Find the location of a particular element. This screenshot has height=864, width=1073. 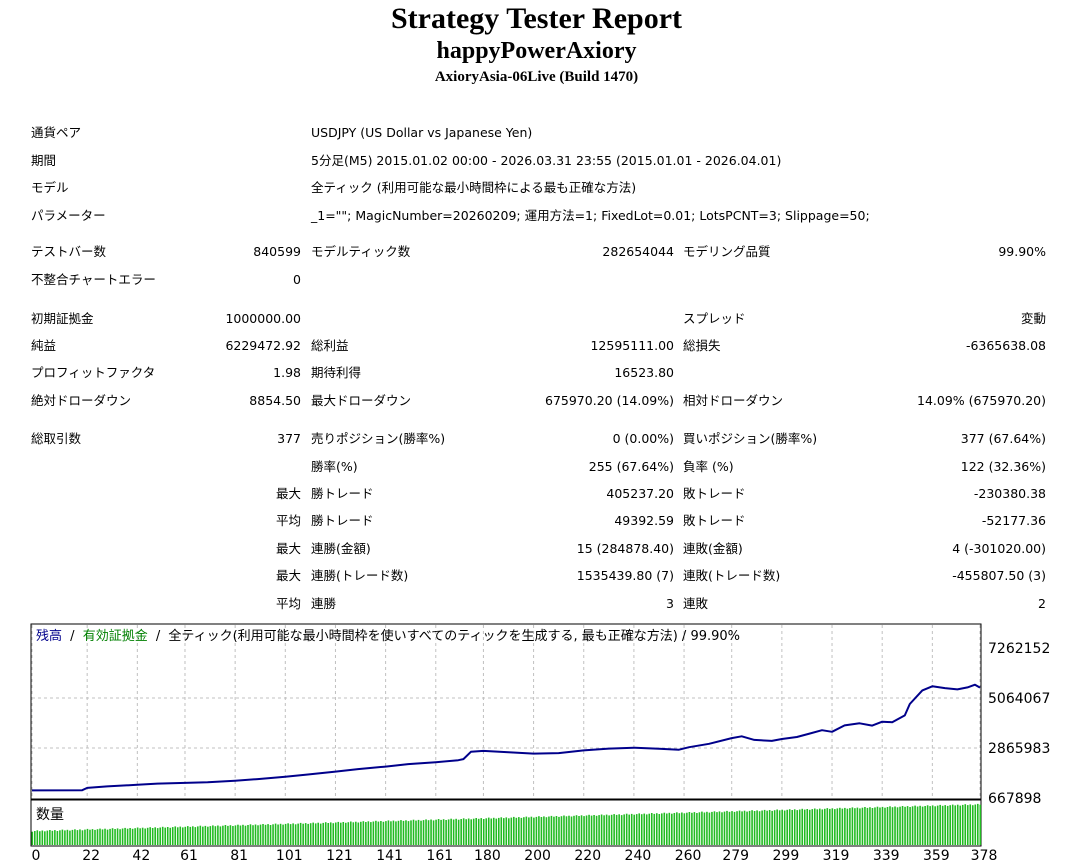

gross-loss-label: 総損失 is located at coordinates (702, 345).